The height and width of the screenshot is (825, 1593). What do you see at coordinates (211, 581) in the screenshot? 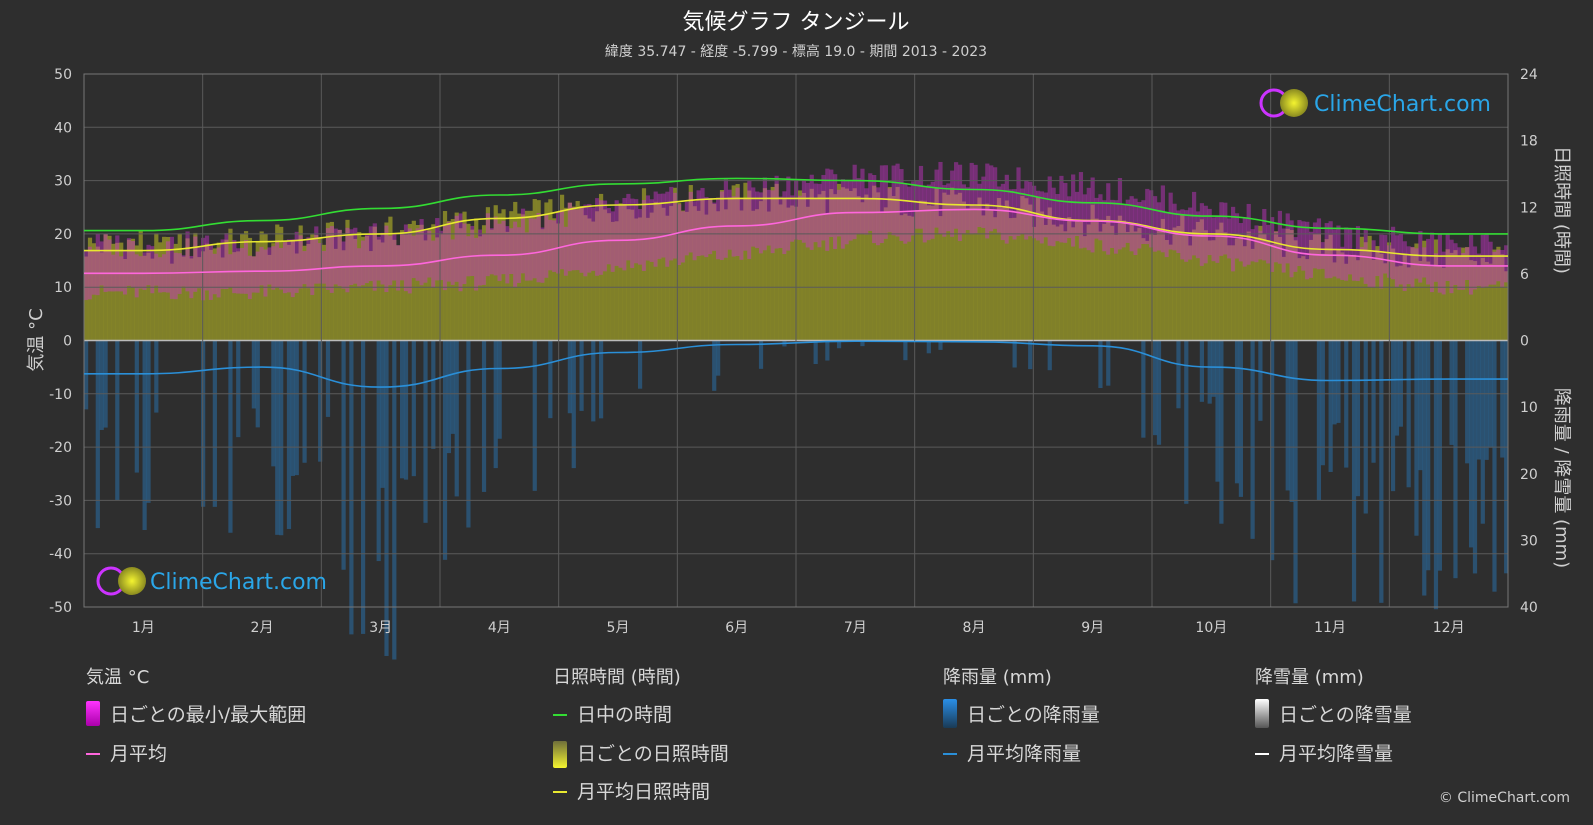
I see `logo-bottom-left: ClimeChart.com` at bounding box center [211, 581].